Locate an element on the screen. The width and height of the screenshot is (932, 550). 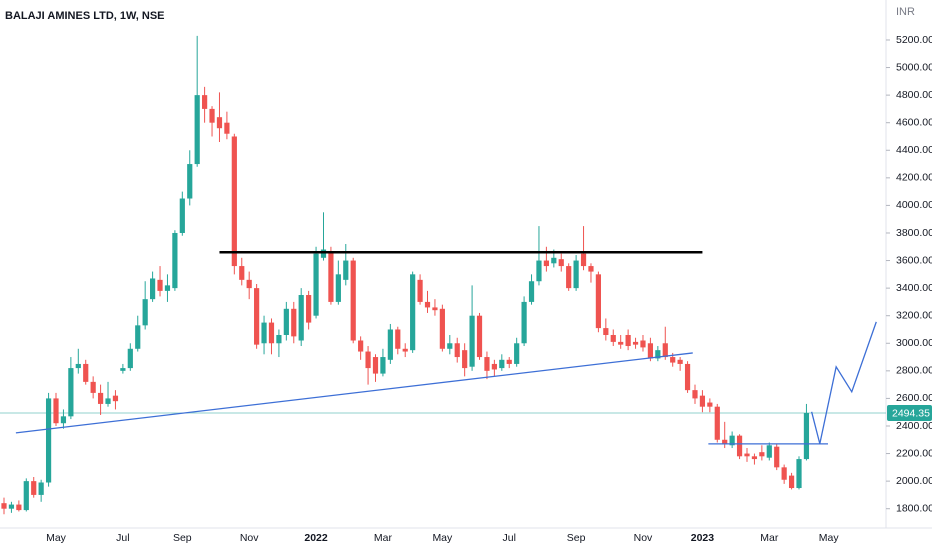
y-tick-label: 1800.00 is located at coordinates (914, 508).